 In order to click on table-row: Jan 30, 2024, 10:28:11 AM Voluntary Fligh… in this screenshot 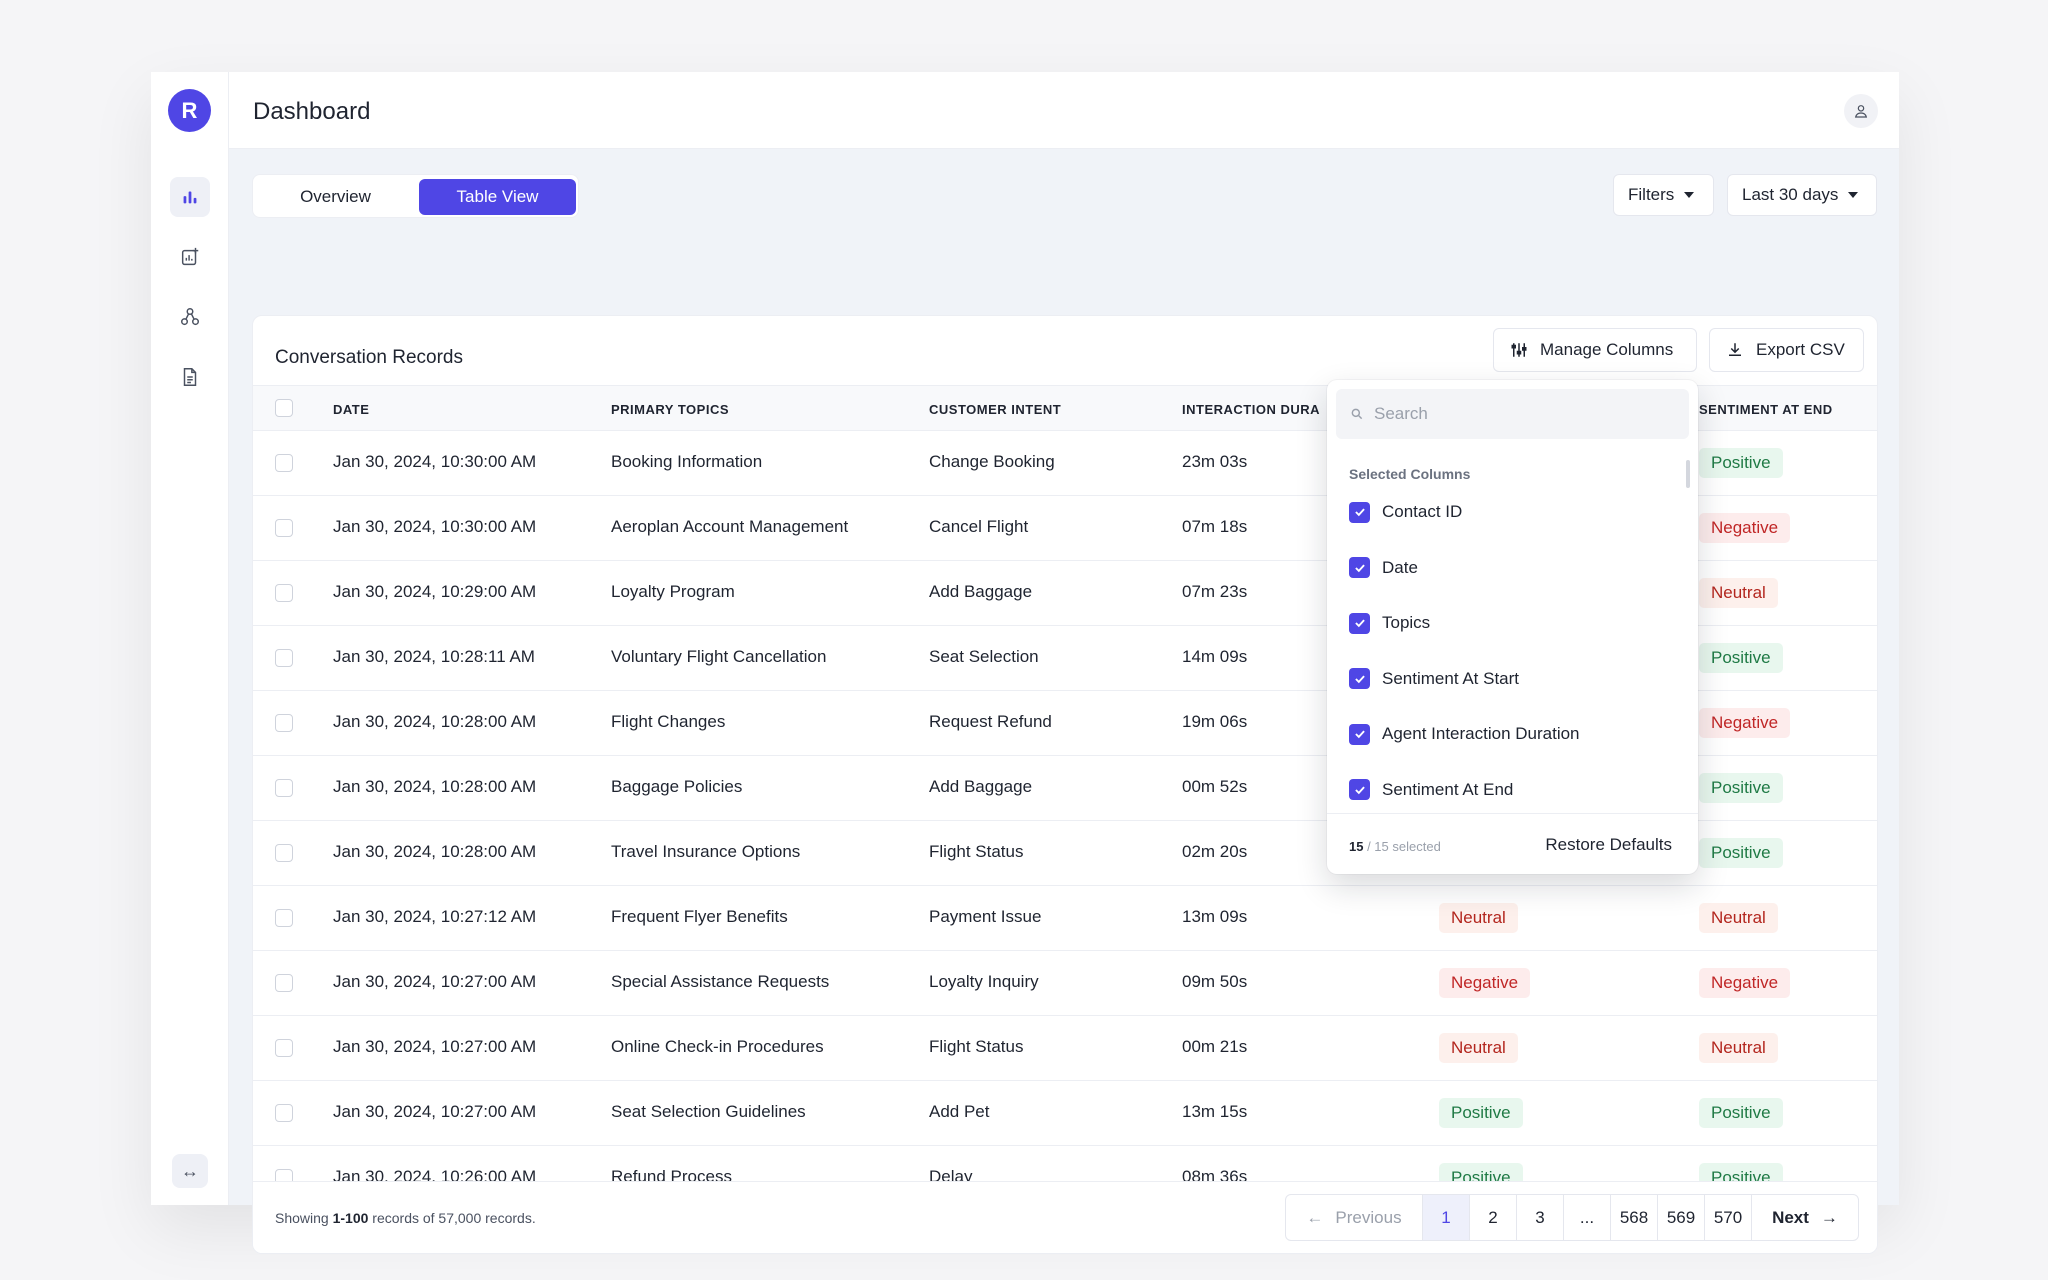, I will do `click(1065, 658)`.